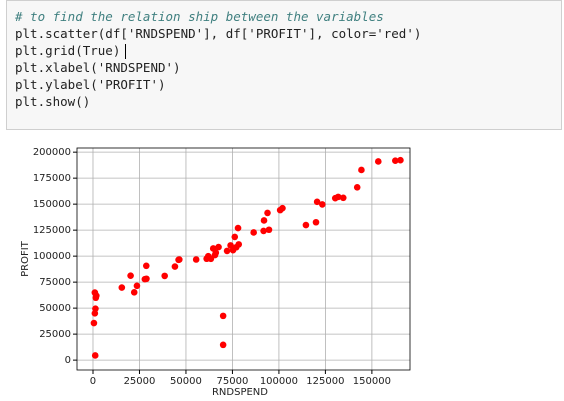 The width and height of the screenshot is (564, 401). I want to click on code-line: plt.show(), so click(53, 101).